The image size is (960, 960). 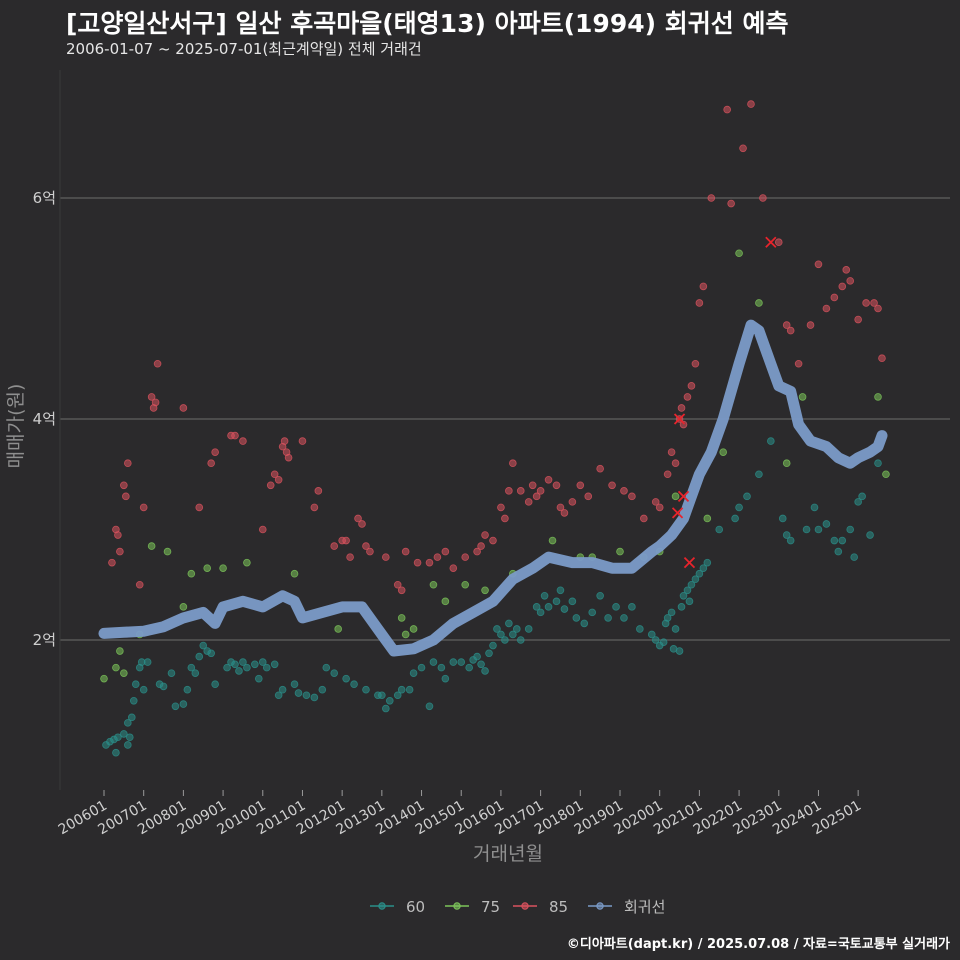 I want to click on y-axis-title: 매매가(원), so click(x=16, y=426).